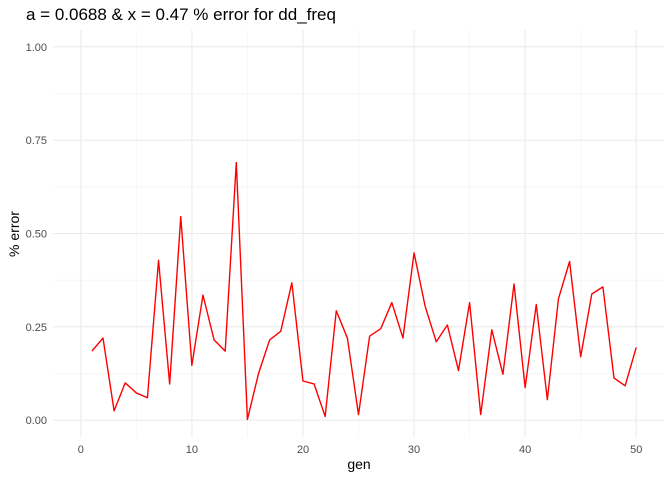  I want to click on x-tick-label: 10, so click(192, 450).